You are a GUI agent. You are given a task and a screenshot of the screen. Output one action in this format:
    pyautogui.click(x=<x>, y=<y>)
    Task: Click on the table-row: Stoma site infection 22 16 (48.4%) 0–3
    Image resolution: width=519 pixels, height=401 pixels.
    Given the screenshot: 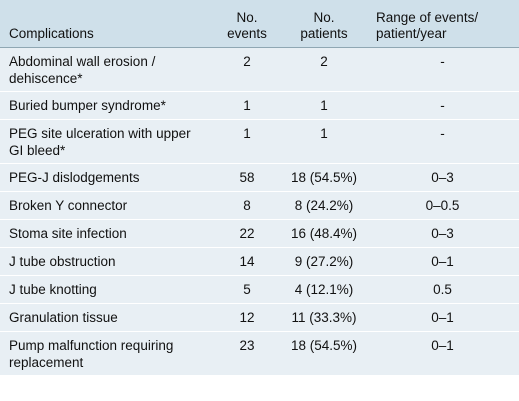 What is the action you would take?
    pyautogui.click(x=259, y=233)
    